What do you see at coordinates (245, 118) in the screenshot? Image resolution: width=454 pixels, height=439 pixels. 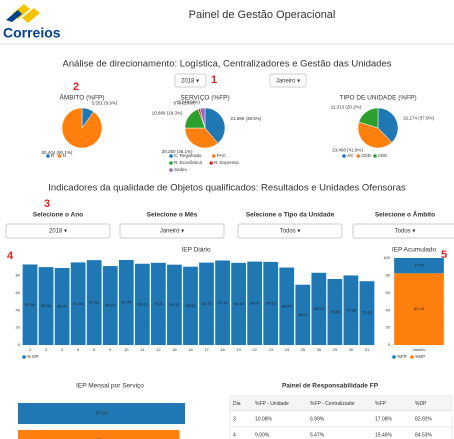 I see `slice-label: 21,696 (38.8%)` at bounding box center [245, 118].